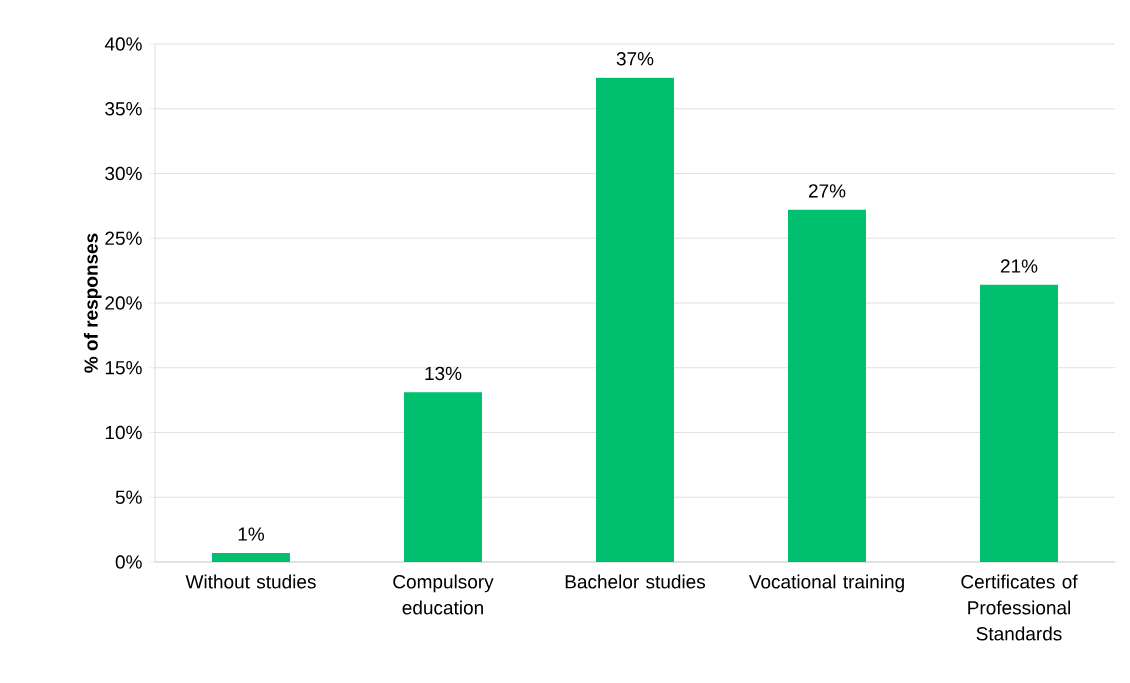  What do you see at coordinates (635, 581) in the screenshot?
I see `x-tick-label: Bachelor studies` at bounding box center [635, 581].